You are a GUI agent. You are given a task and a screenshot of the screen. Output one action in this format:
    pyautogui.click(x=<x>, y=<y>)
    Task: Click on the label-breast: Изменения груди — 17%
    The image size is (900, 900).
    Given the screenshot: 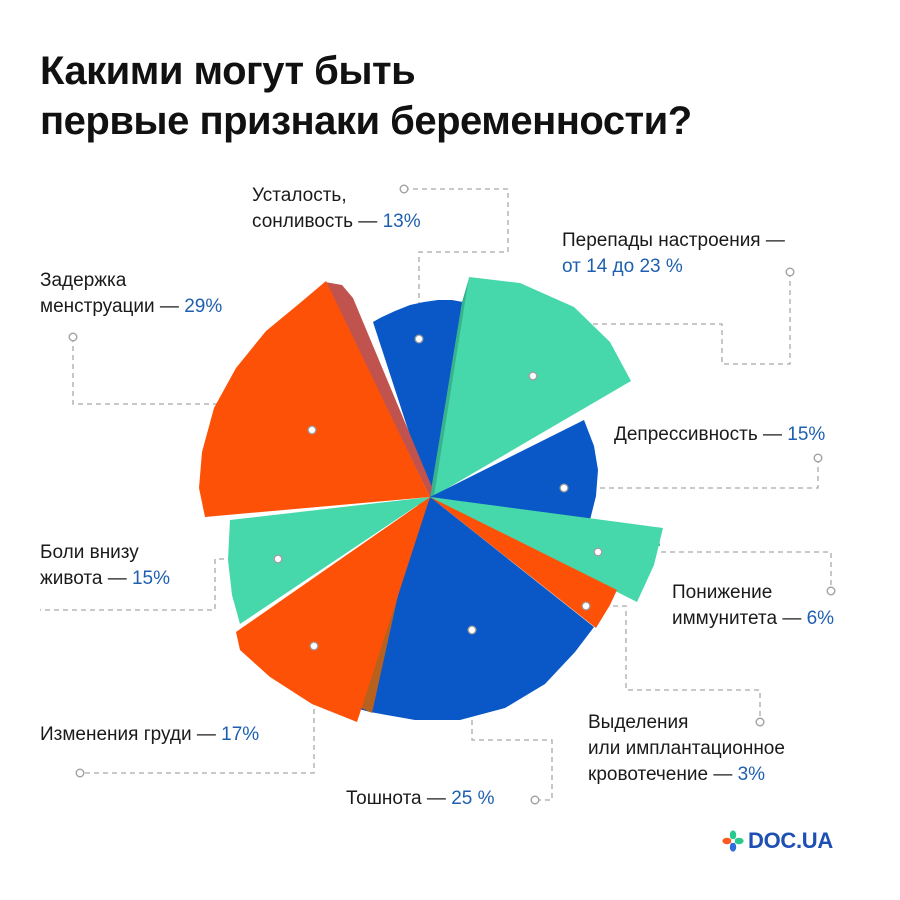 What is the action you would take?
    pyautogui.click(x=149, y=735)
    